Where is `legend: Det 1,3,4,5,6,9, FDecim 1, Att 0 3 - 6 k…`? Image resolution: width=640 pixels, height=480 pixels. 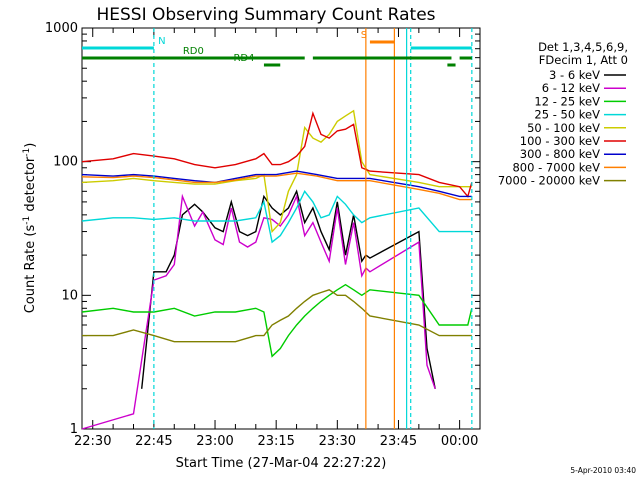
legend: Det 1,3,4,5,6,9, FDecim 1, Att 0 3 - 6 k… is located at coordinates (563, 114).